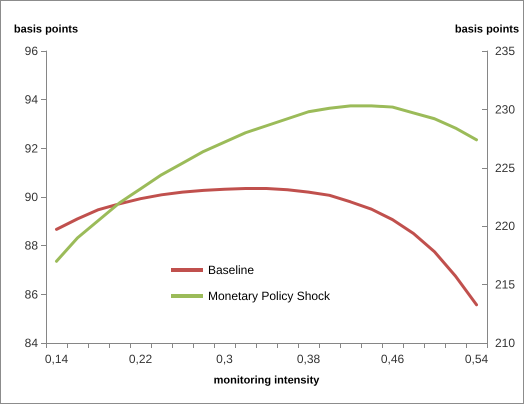 This screenshot has width=524, height=404. What do you see at coordinates (31, 51) in the screenshot?
I see `y-tick-label: 96` at bounding box center [31, 51].